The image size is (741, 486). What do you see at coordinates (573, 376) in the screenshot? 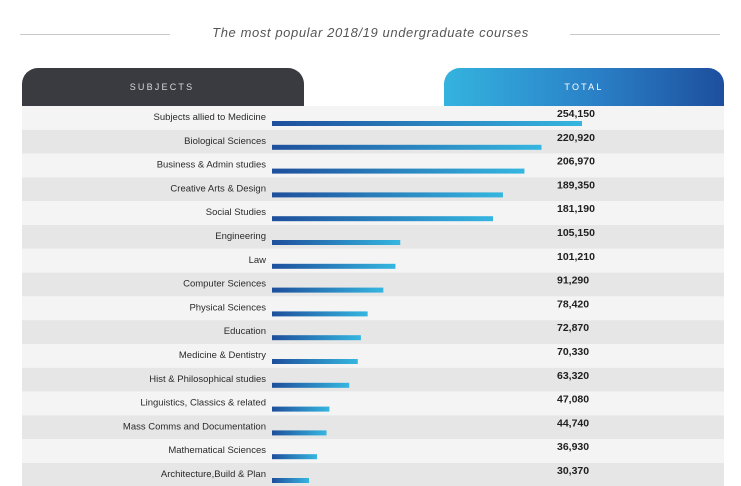
I see `value-label: 63,320` at bounding box center [573, 376].